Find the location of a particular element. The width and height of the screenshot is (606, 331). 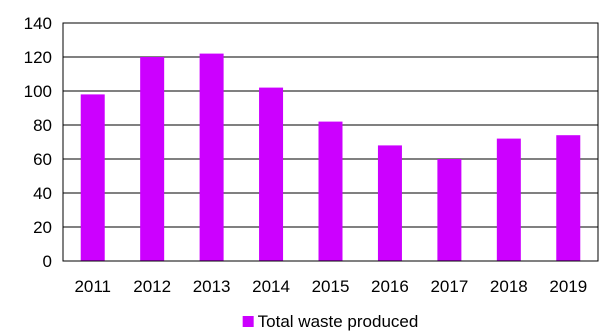

bar-2014 is located at coordinates (271, 174).